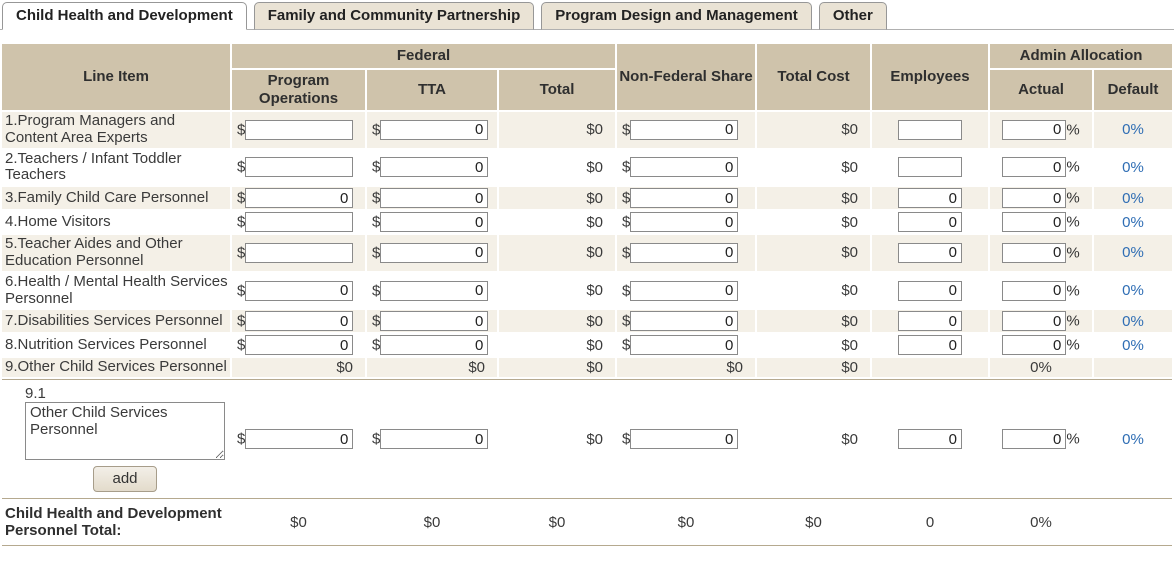 This screenshot has height=577, width=1174. Describe the element at coordinates (557, 90) in the screenshot. I see `col-header-total: Total` at that location.